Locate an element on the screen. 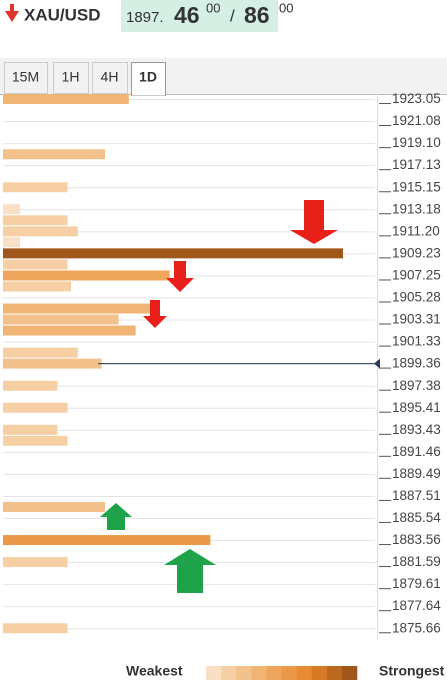  price-box is located at coordinates (199, 16).